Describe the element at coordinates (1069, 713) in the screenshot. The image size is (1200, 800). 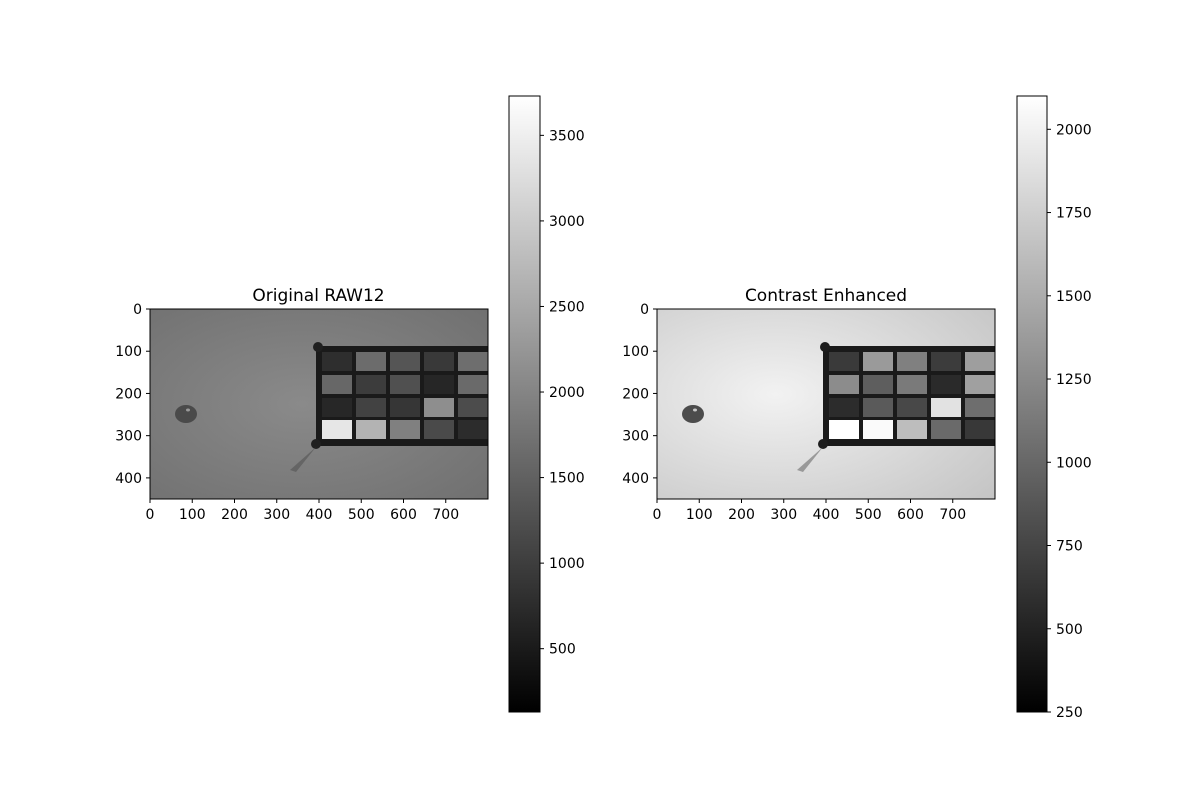
I see `colorbar-tick-label: 250` at that location.